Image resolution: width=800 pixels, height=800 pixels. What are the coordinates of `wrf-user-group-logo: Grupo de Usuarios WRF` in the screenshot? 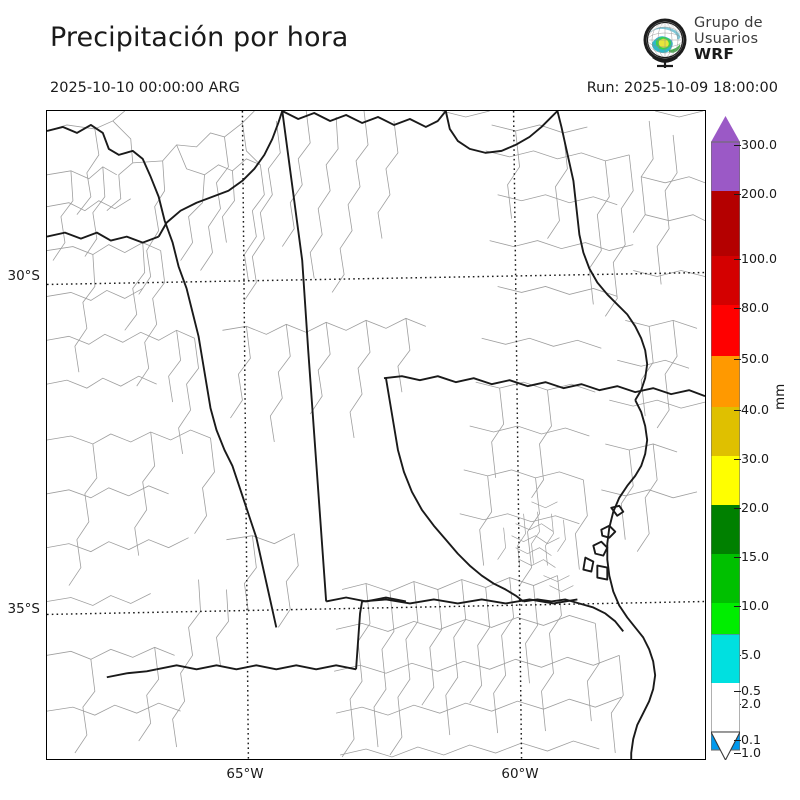 It's located at (718, 42).